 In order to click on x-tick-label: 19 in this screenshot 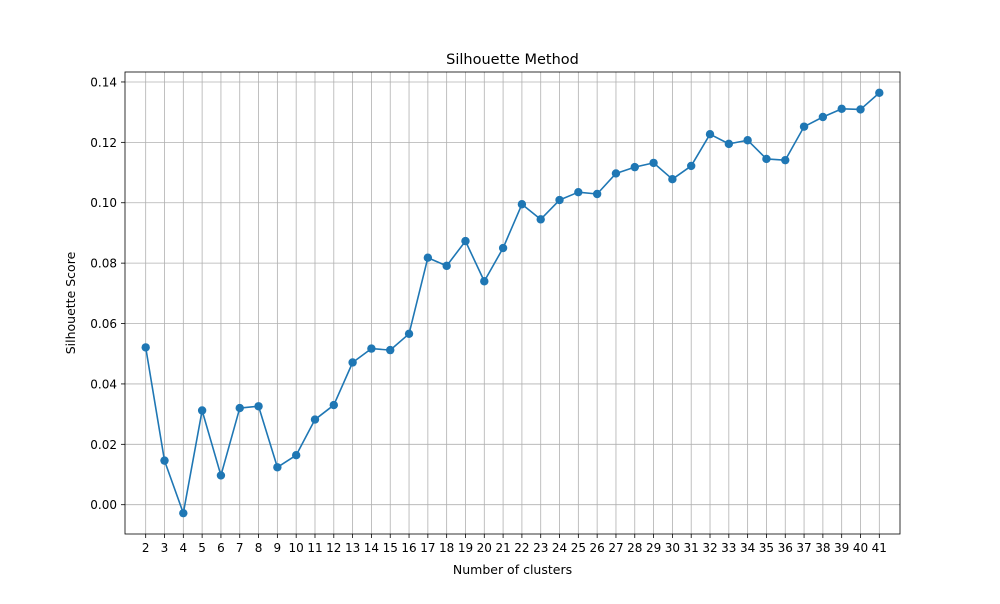, I will do `click(465, 548)`.